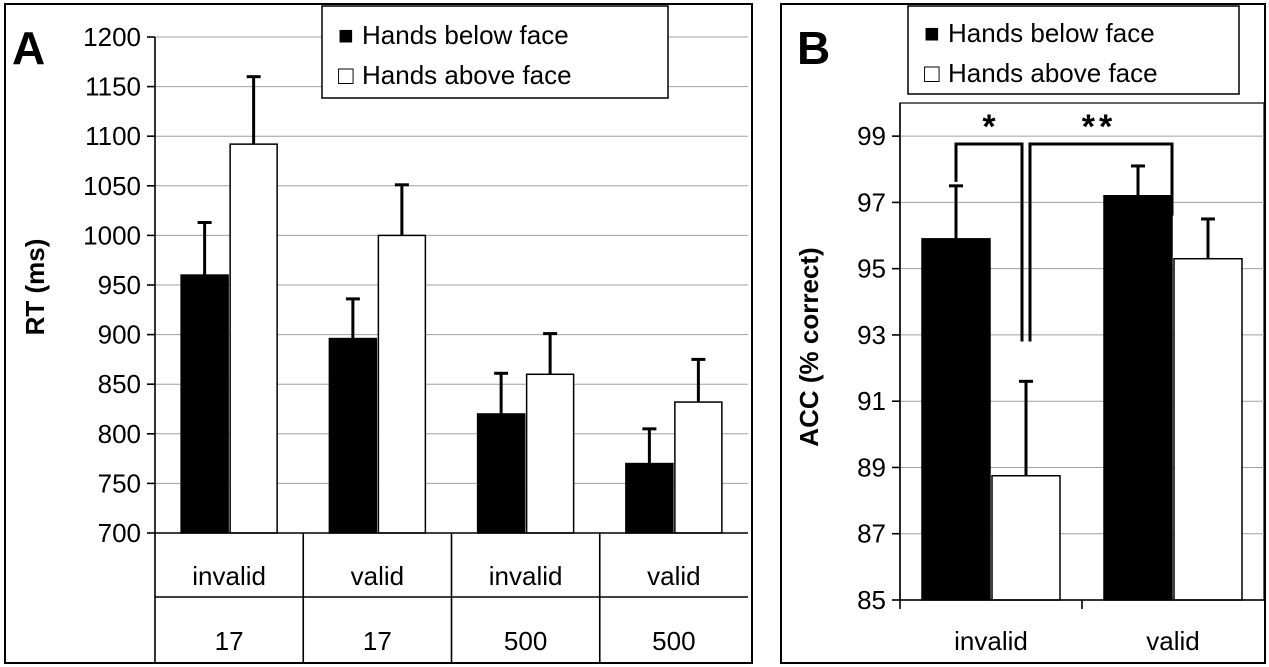 This screenshot has height=667, width=1269. What do you see at coordinates (112, 235) in the screenshot?
I see `y-tick-label: 1000` at bounding box center [112, 235].